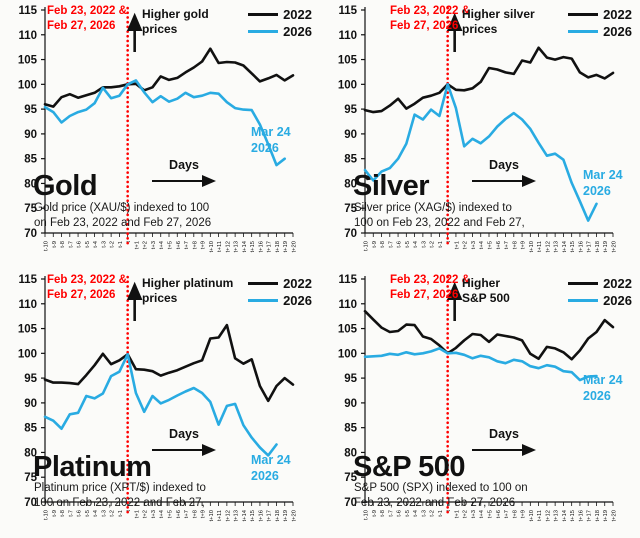 The width and height of the screenshot is (640, 538). I want to click on svg-text: t+10, so click(212, 515).